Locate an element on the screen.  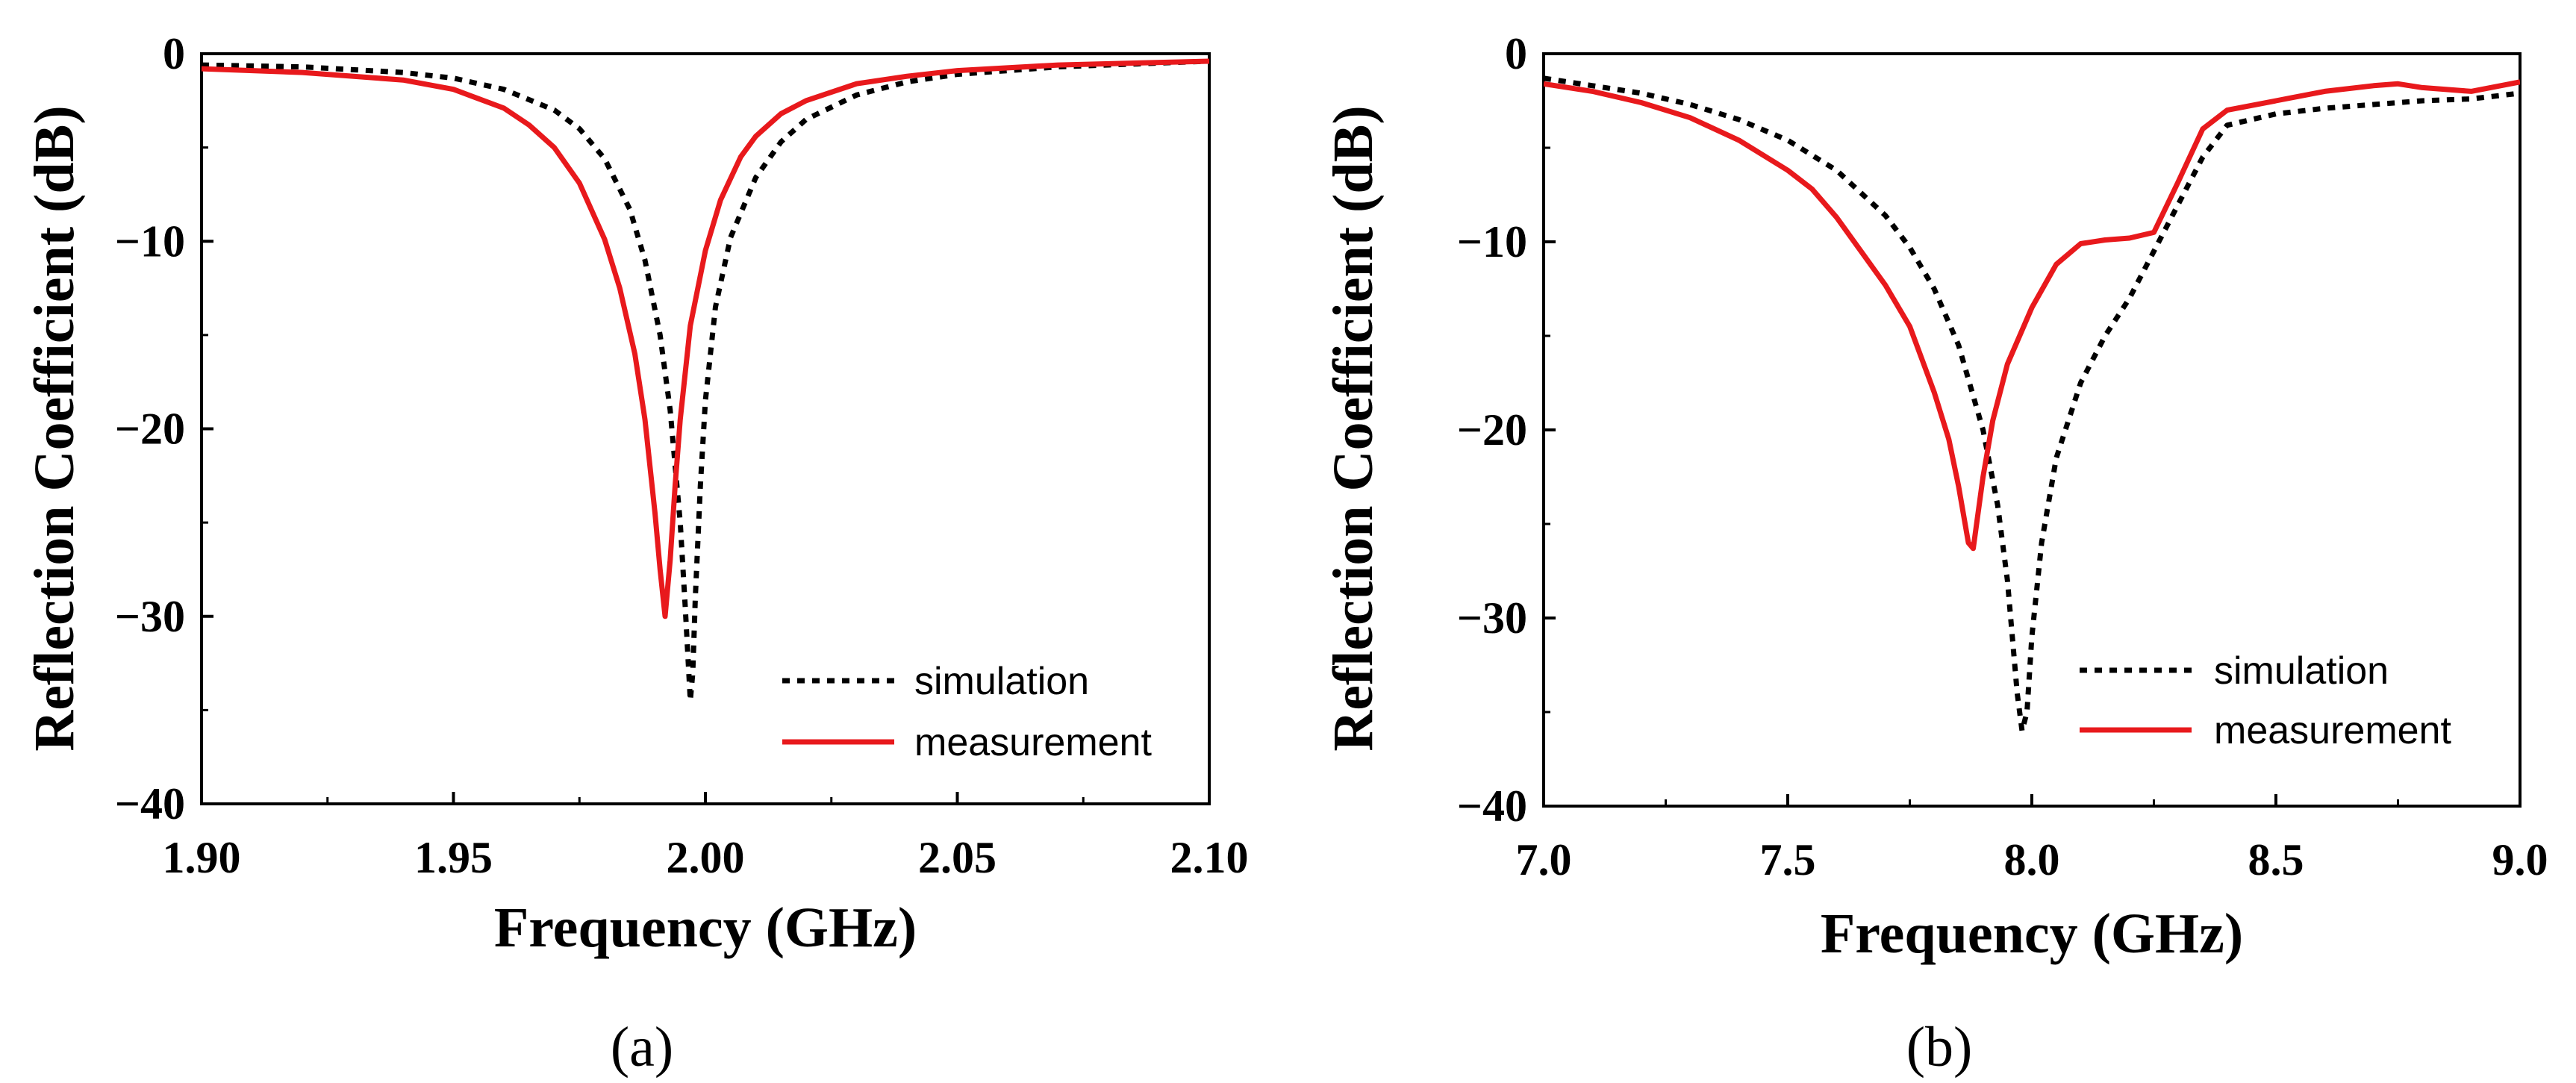
y-tick-label-a: −20 is located at coordinates (150, 430).